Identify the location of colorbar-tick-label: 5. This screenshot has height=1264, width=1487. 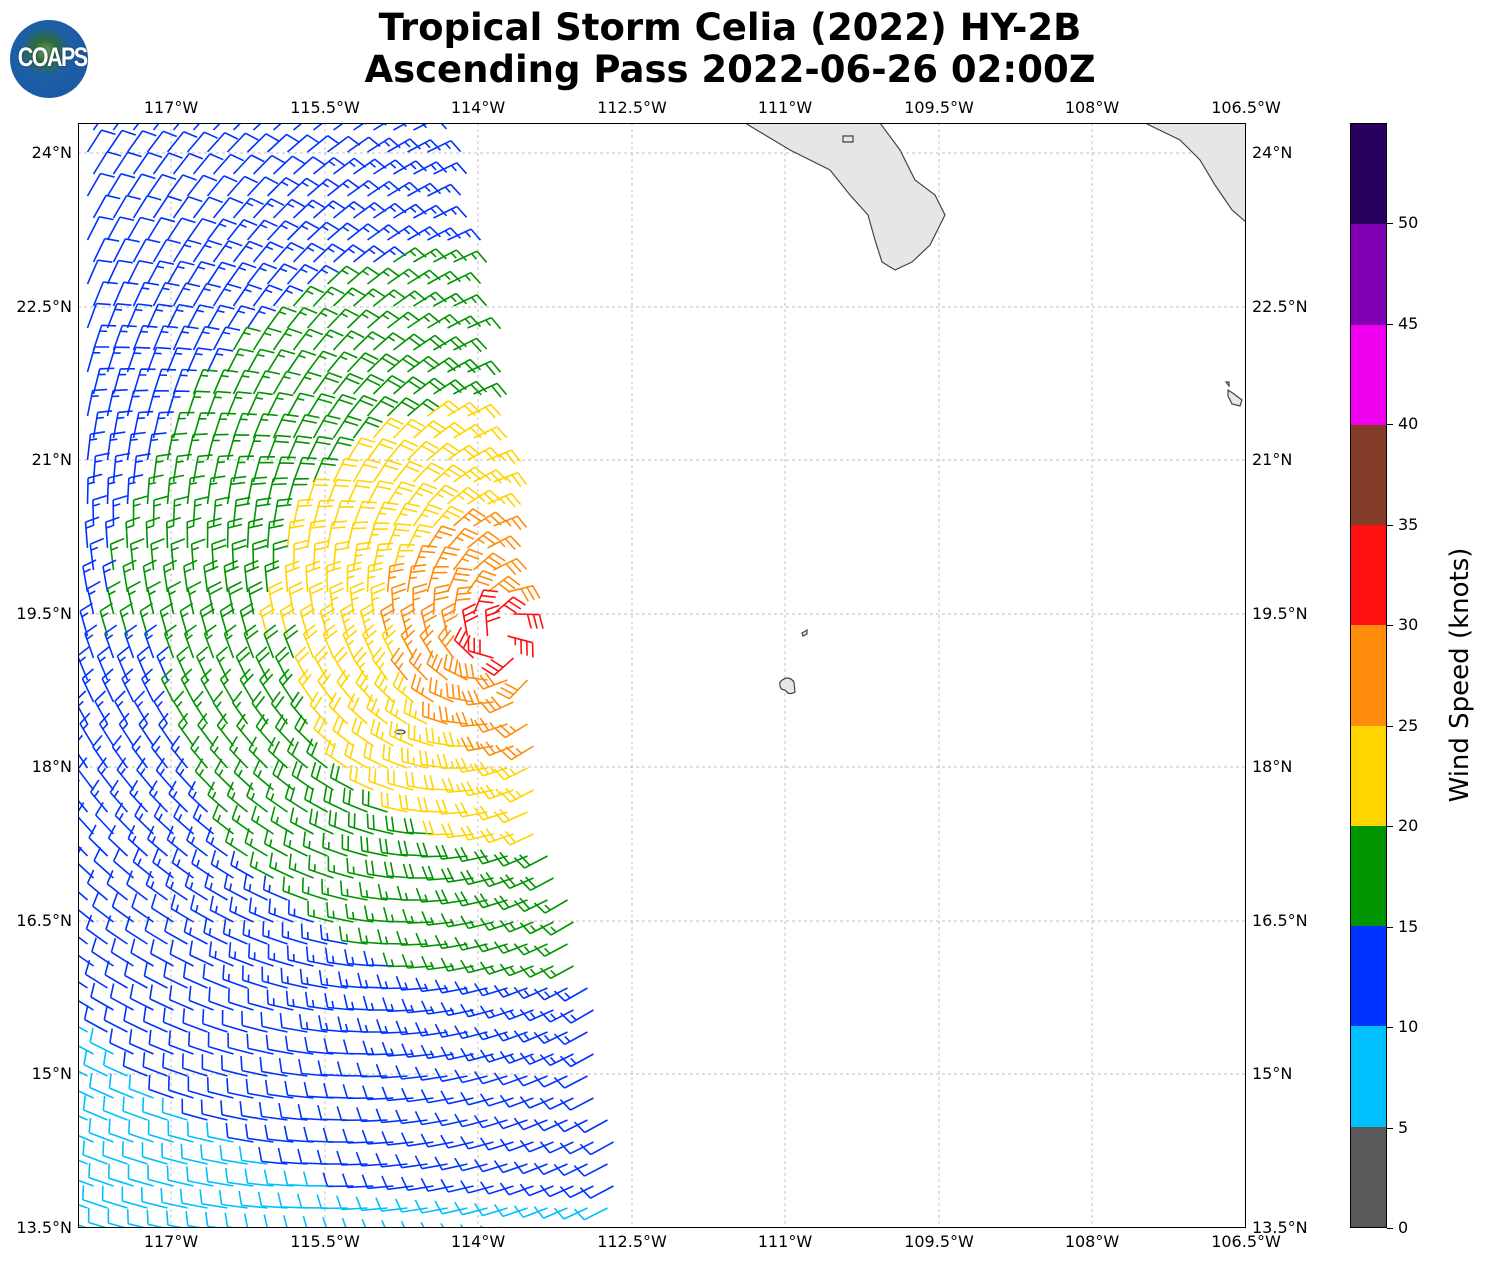
(1403, 1127).